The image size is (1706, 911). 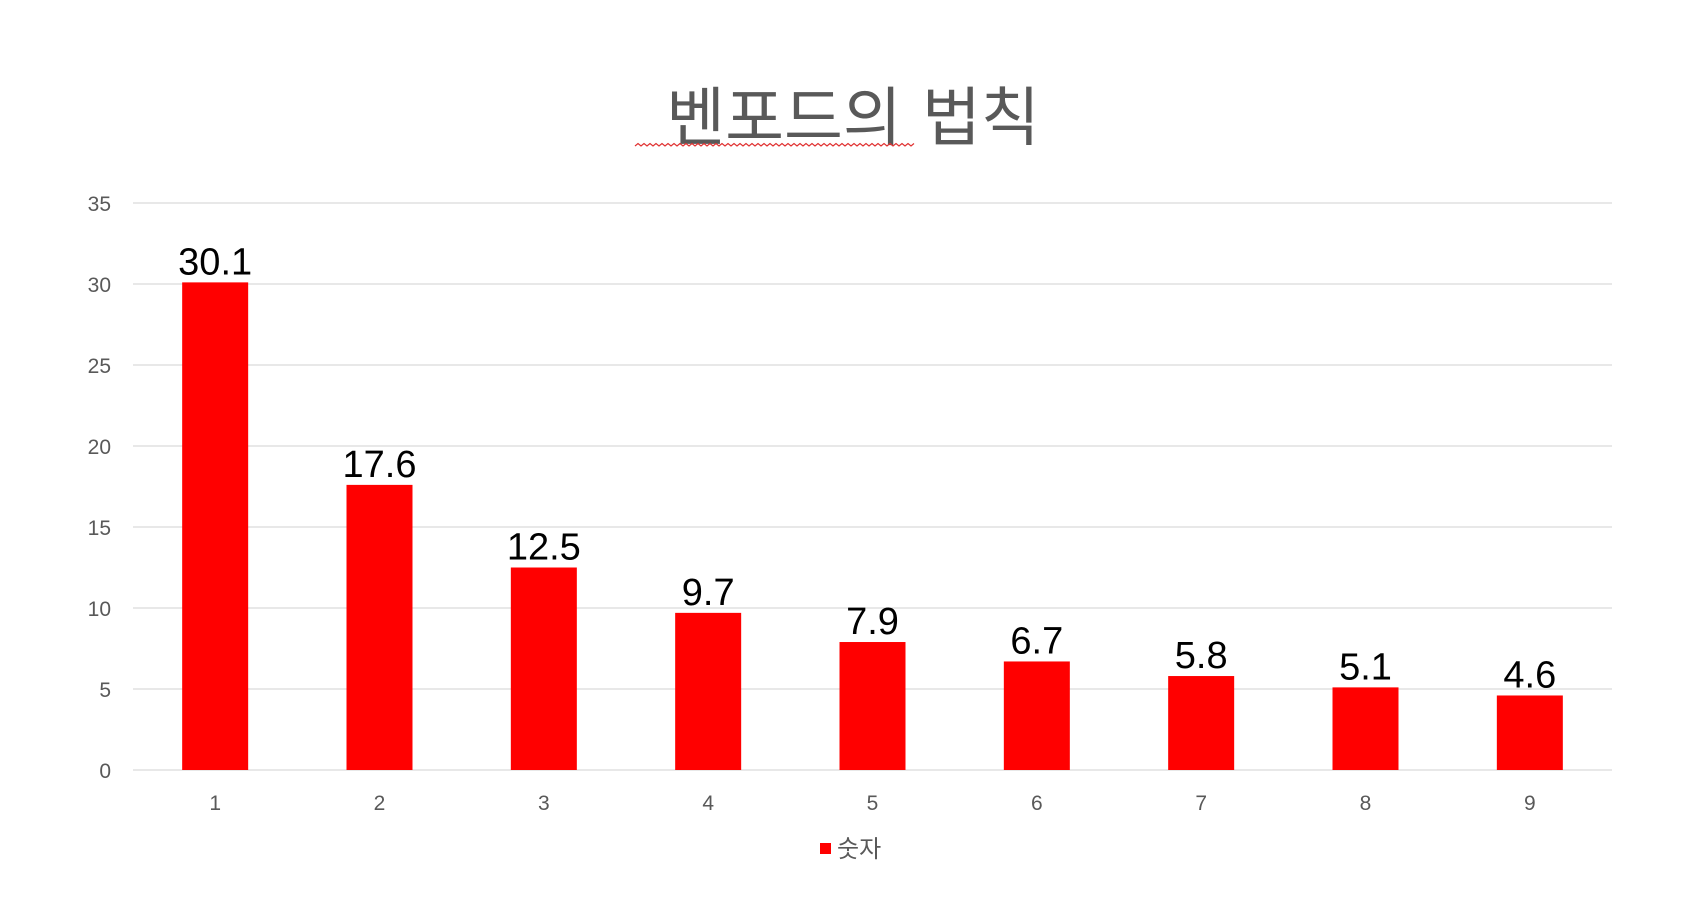 I want to click on y-tick-label: 5, so click(x=105, y=690).